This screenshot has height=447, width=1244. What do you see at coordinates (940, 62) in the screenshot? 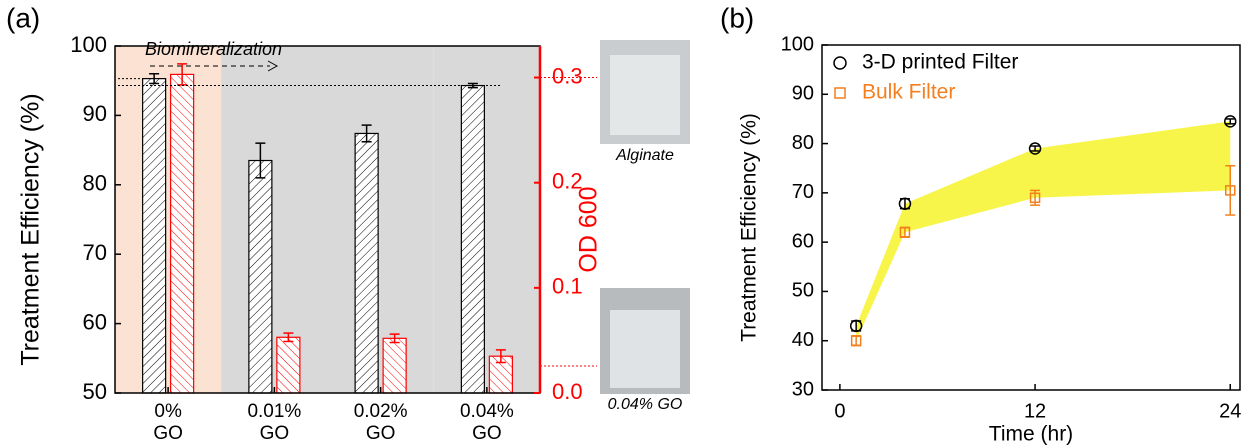
I see `legend-label: 3-D printed Filter` at bounding box center [940, 62].